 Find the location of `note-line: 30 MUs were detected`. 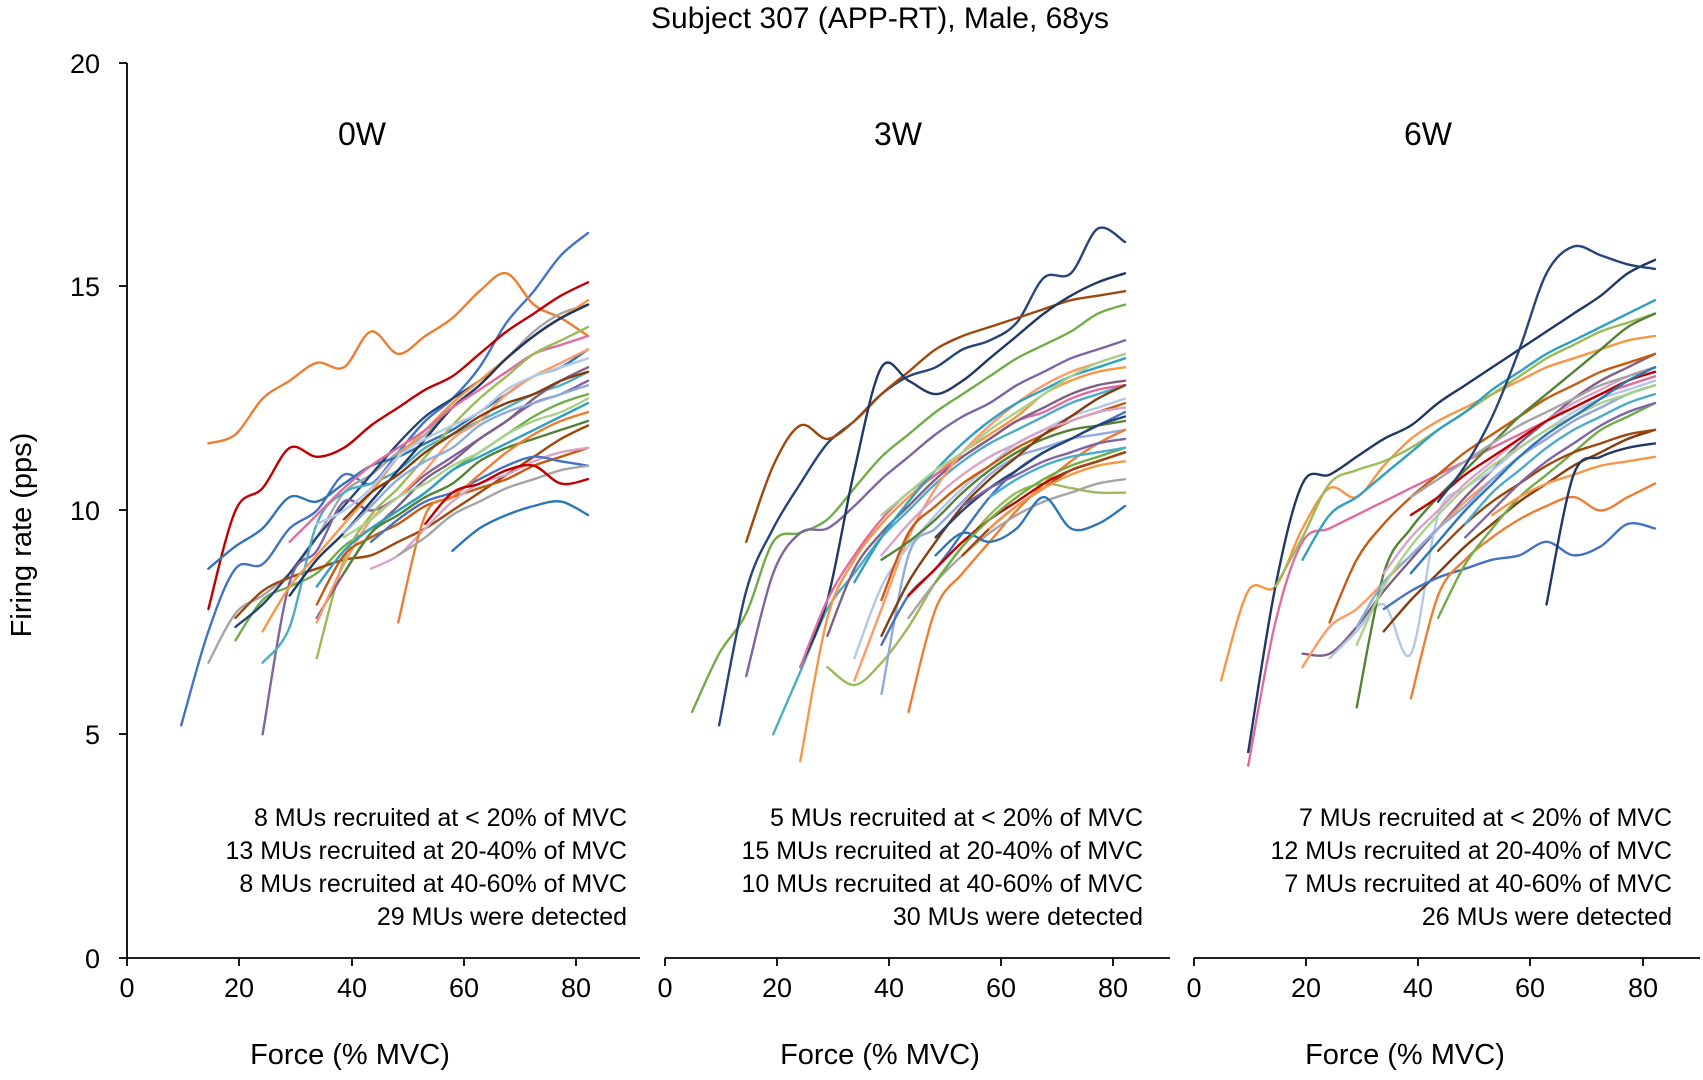

note-line: 30 MUs were detected is located at coordinates (1018, 917).